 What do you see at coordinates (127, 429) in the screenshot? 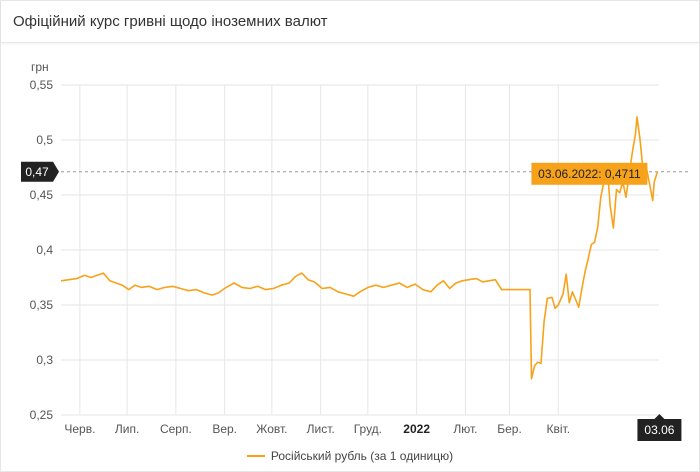
I see `x-tick-label: Лип.` at bounding box center [127, 429].